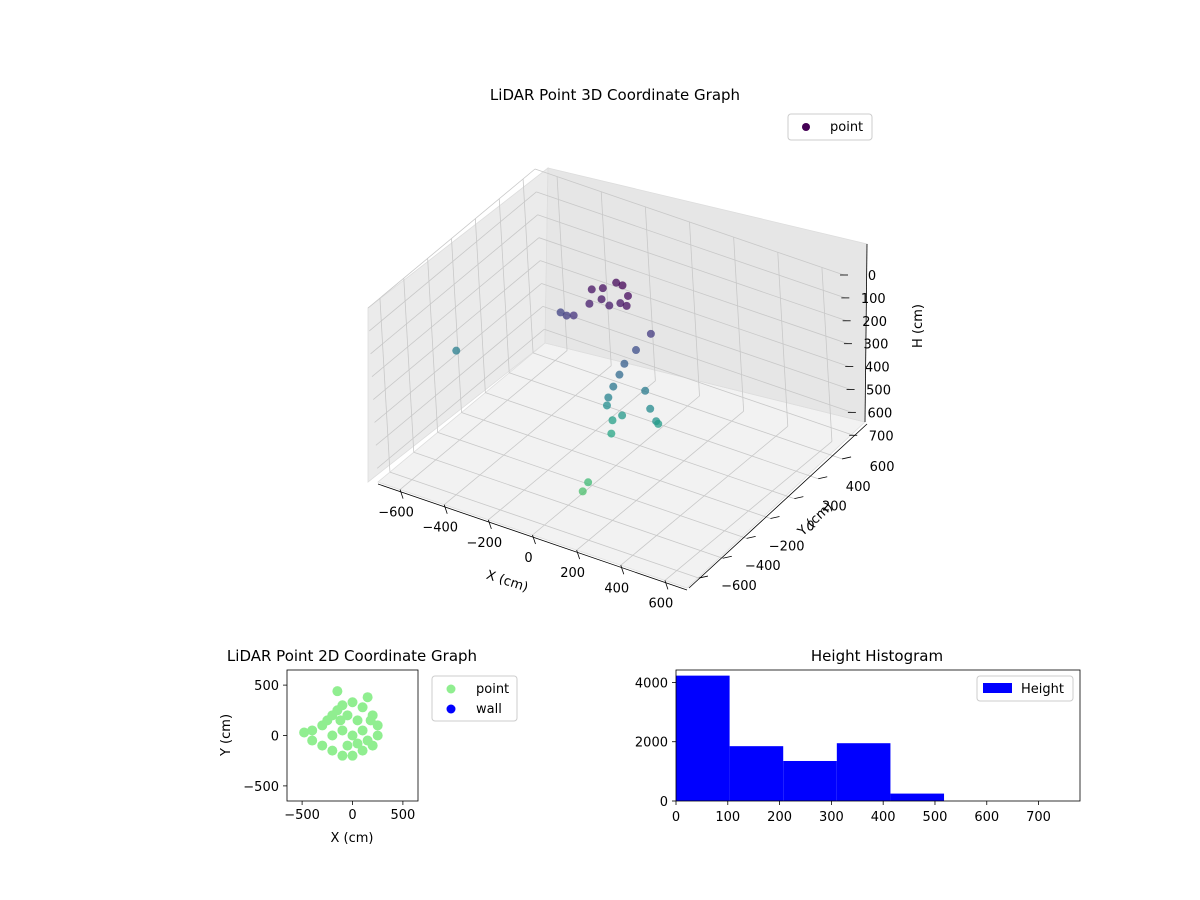 The image size is (1200, 900). Describe the element at coordinates (873, 299) in the screenshot. I see `z-tick-label: 100` at that location.